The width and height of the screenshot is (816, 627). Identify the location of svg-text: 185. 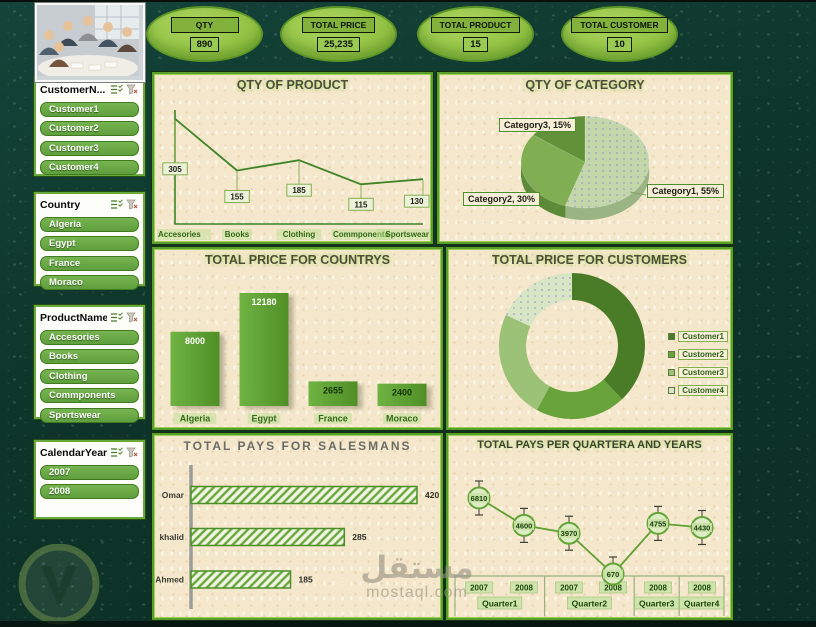
(299, 190).